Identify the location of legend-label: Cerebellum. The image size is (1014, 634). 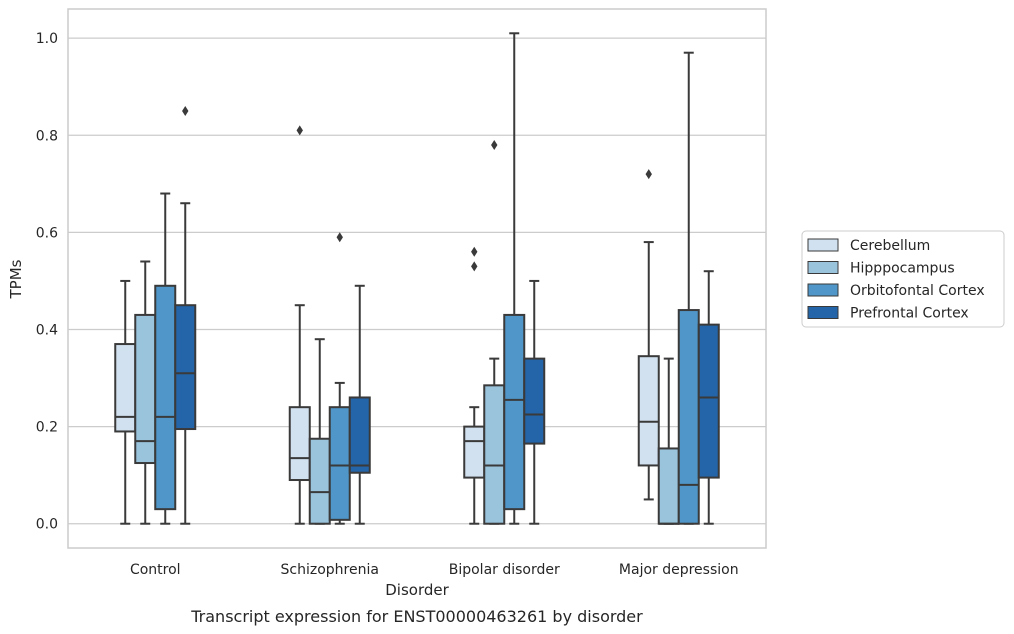
(890, 246).